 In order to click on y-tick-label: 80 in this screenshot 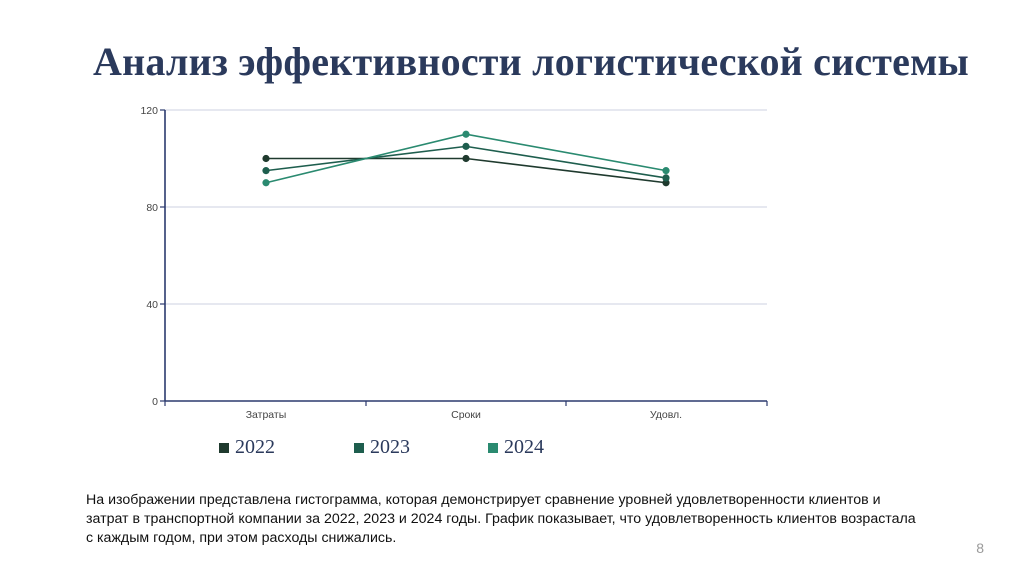, I will do `click(152, 208)`.